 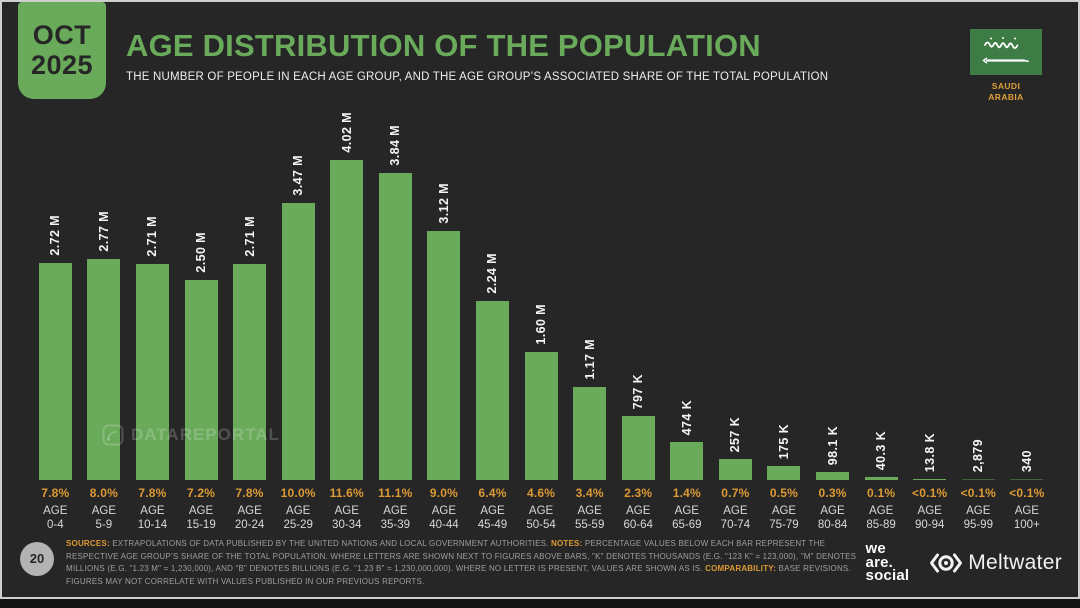 I want to click on was-line2: are., so click(x=879, y=562).